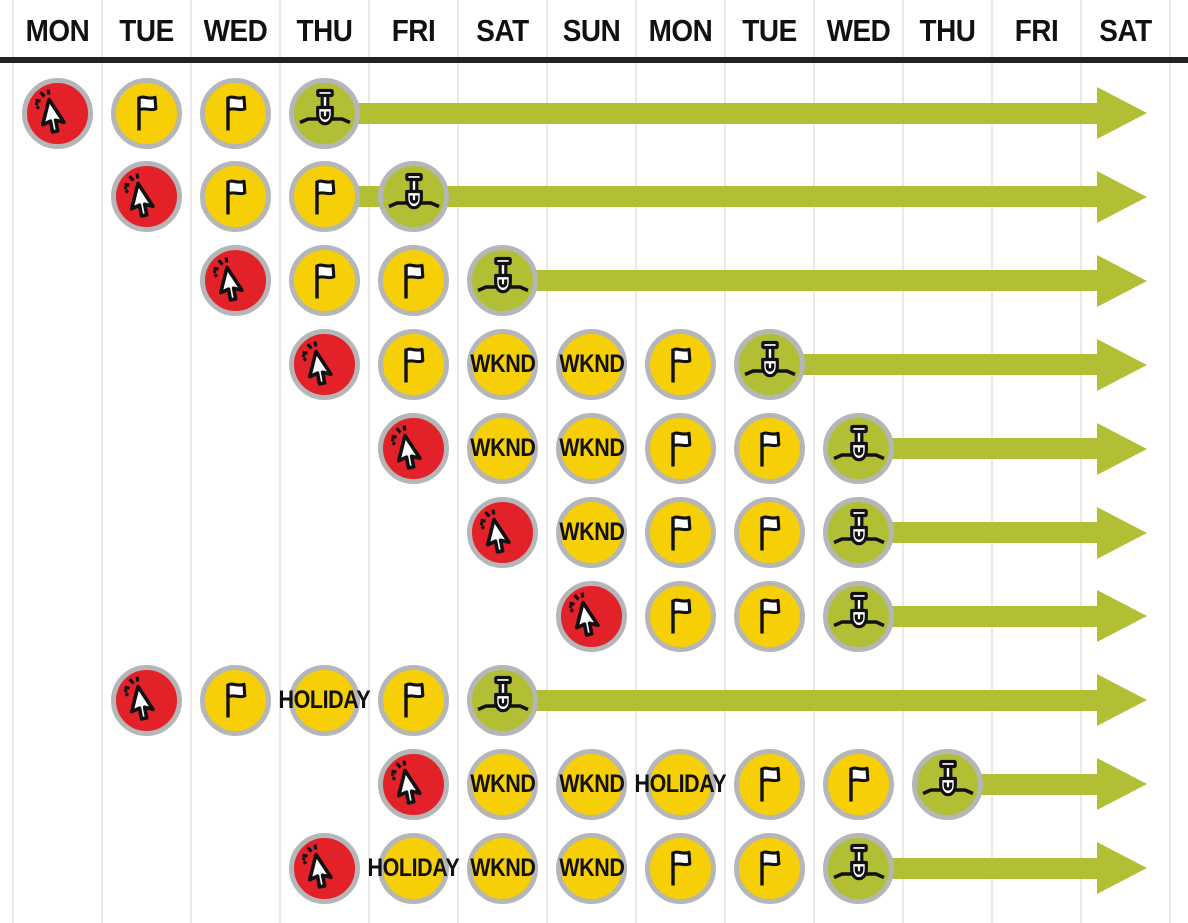  Describe the element at coordinates (591, 30) in the screenshot. I see `day-header: SUN` at that location.